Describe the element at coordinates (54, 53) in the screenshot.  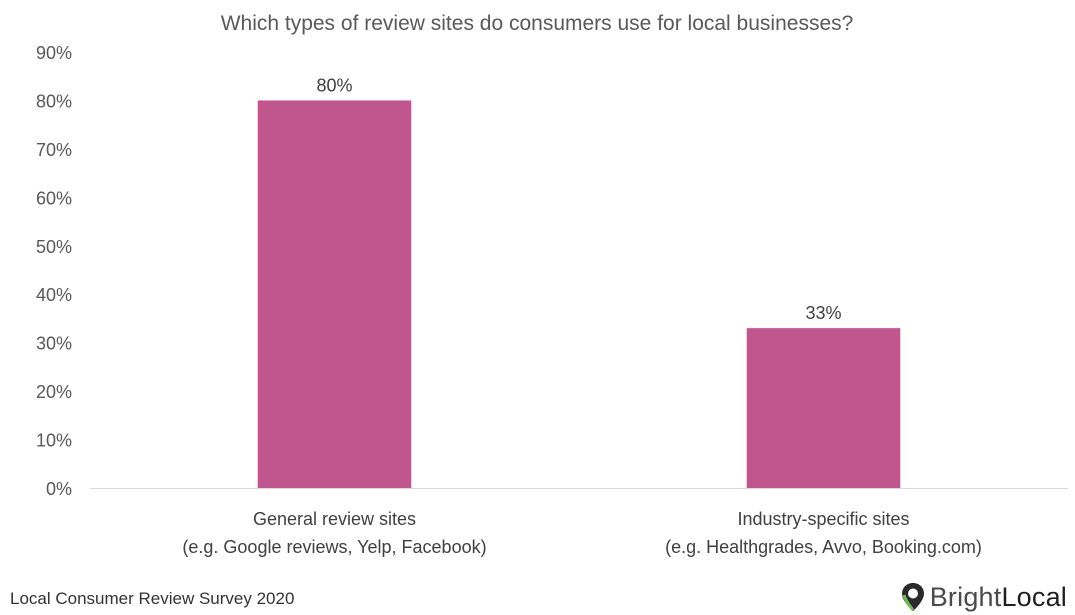
I see `y-tick-label: 90%` at that location.